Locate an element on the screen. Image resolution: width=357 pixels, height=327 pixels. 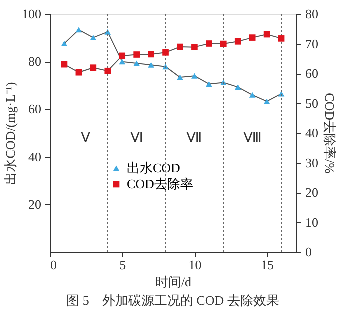
y2-tick-label: 20 is located at coordinates (312, 192).